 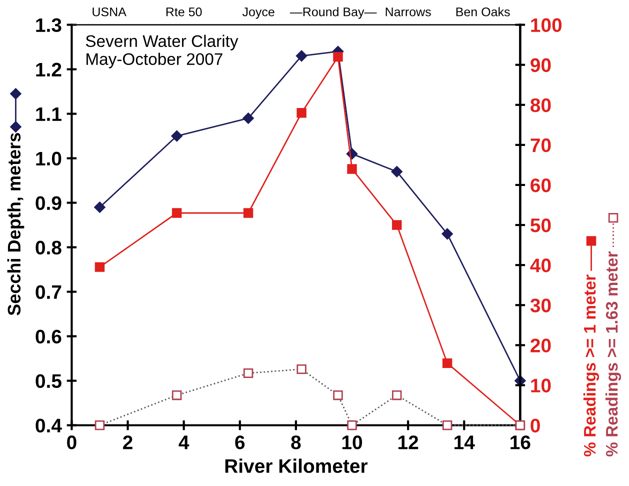 I want to click on text: Narrows, so click(x=408, y=12).